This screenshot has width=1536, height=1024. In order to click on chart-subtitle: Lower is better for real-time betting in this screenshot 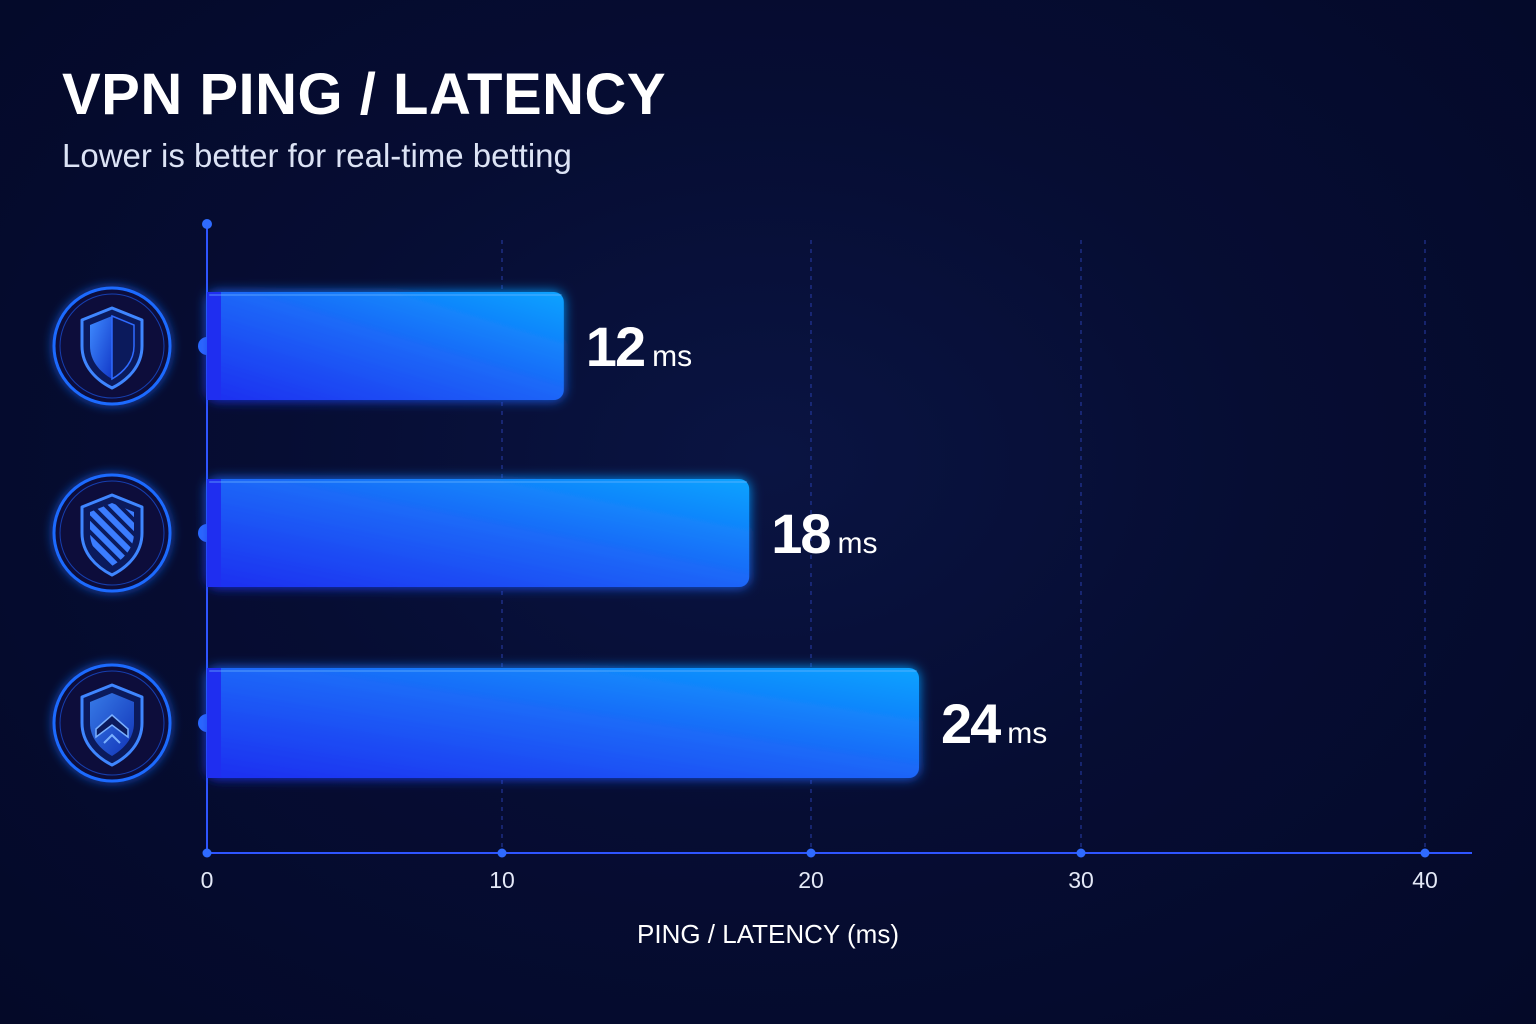, I will do `click(317, 155)`.